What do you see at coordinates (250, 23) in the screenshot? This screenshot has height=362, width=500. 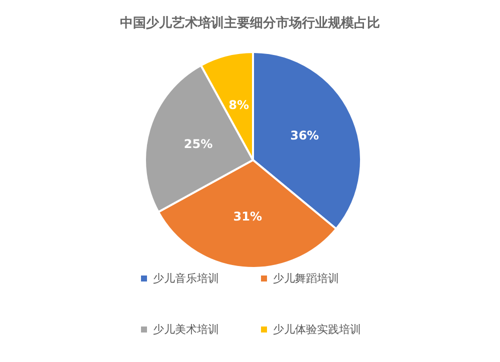 I see `chart-title: 中国少儿艺术培训主要细分市场行业规模占比` at bounding box center [250, 23].